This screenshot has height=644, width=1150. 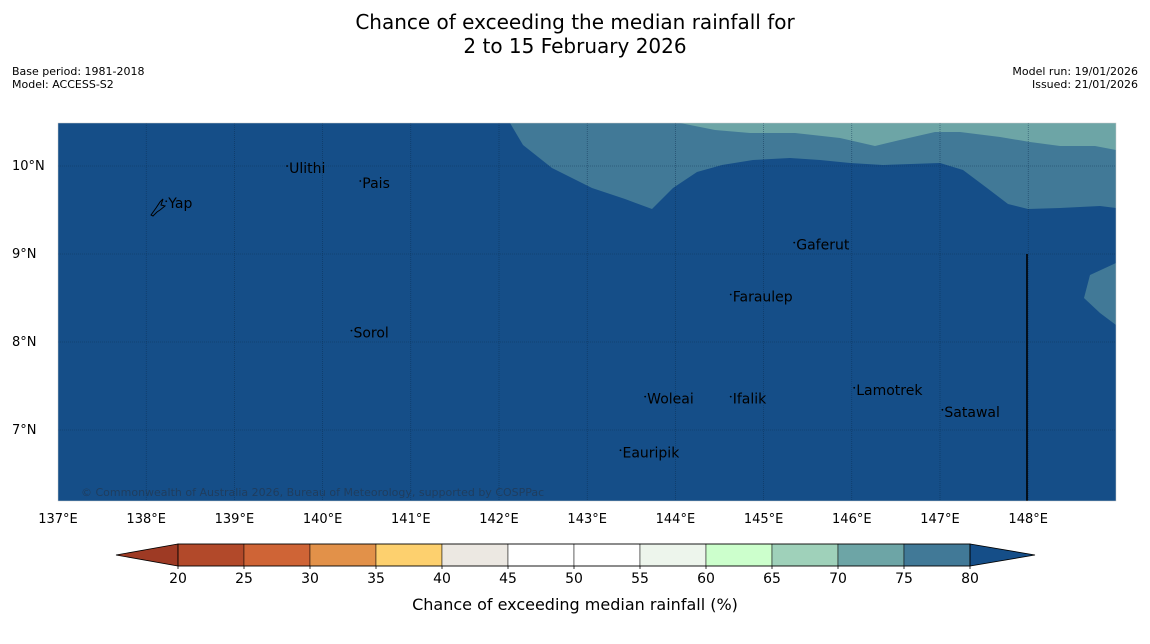 What do you see at coordinates (587, 519) in the screenshot?
I see `lon-label: 143°E` at bounding box center [587, 519].